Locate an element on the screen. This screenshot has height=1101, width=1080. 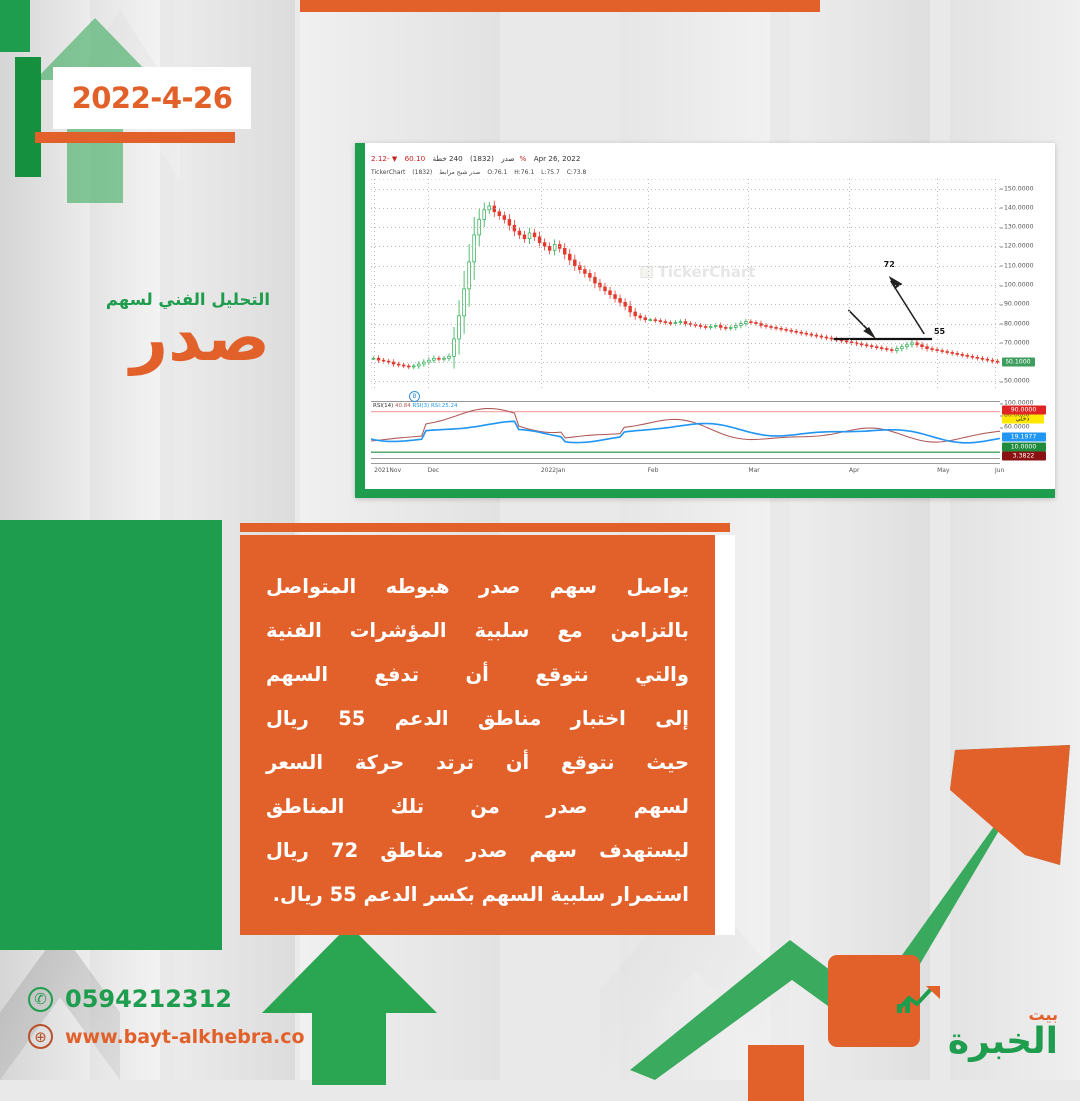
yellow-level-badge: دخلي is located at coordinates (1023, 419).